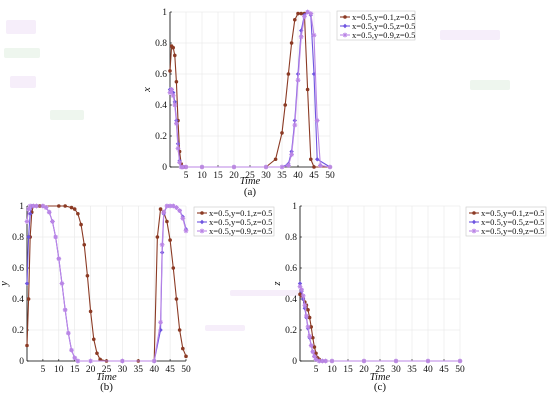  I want to click on legend-entry: x=0.5,y=0.9,z=0.5, so click(383, 35).